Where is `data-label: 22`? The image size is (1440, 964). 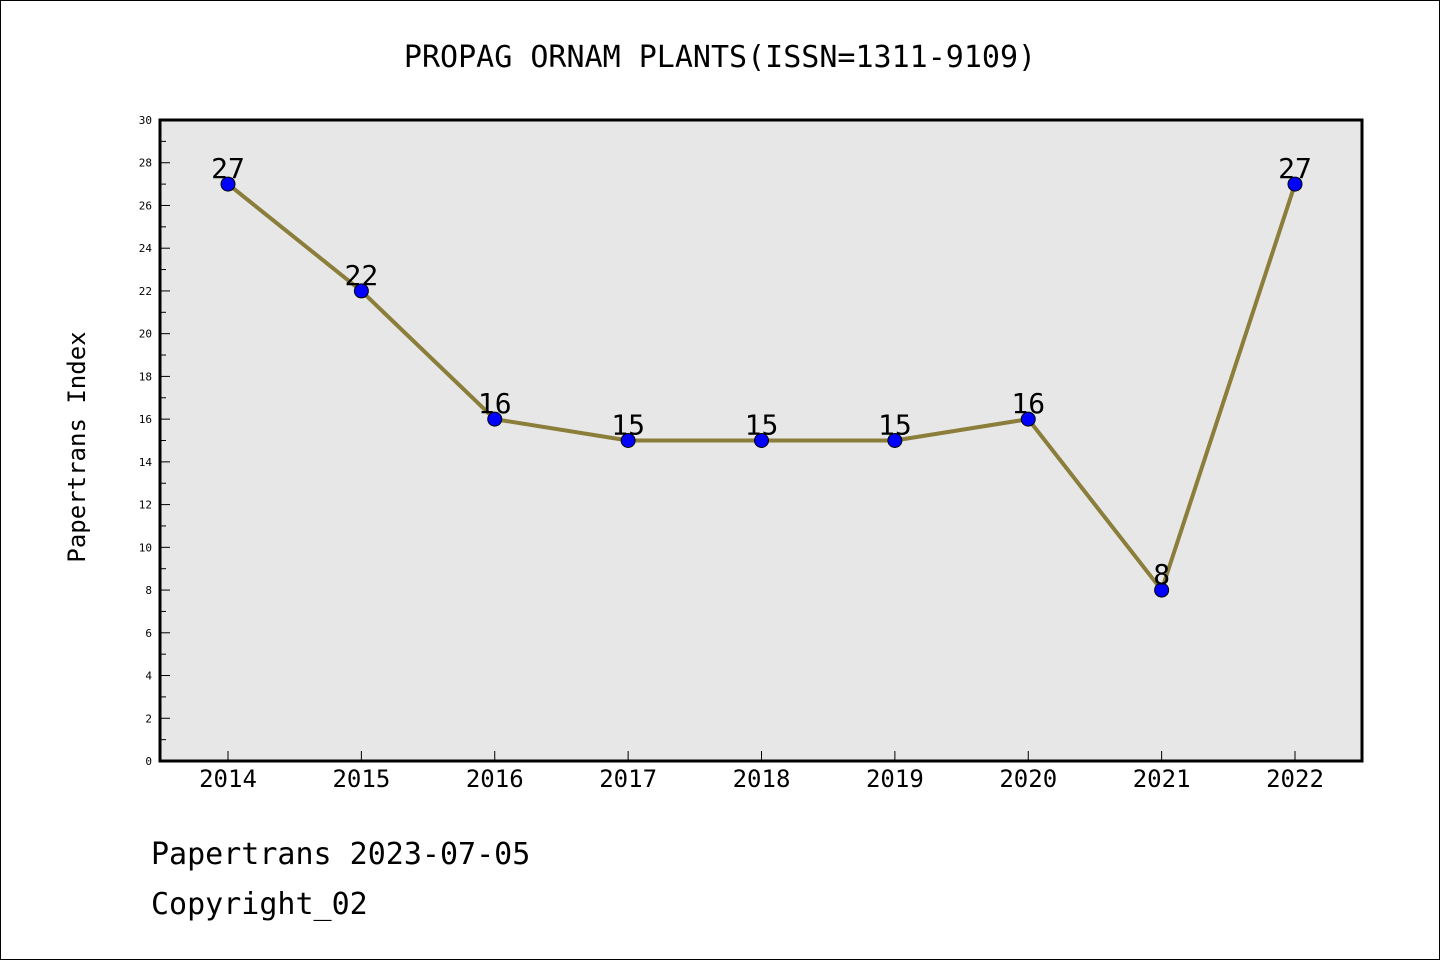 data-label: 22 is located at coordinates (362, 275).